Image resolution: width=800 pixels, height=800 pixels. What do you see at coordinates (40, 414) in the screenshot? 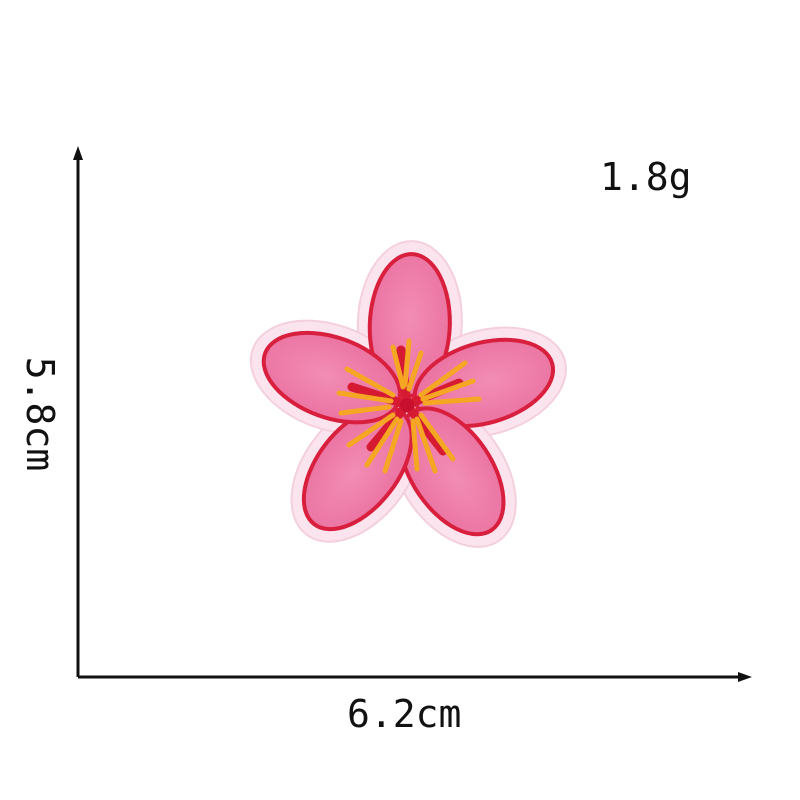
I see `height-label: 5.8cm` at bounding box center [40, 414].